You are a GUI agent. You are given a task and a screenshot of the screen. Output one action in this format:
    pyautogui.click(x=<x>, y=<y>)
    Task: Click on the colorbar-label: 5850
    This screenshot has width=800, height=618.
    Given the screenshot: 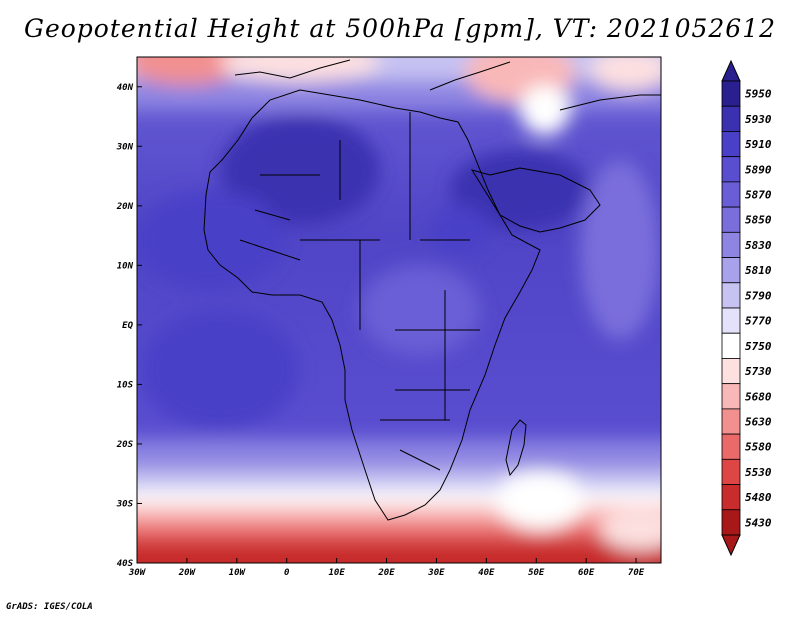 What is the action you would take?
    pyautogui.click(x=758, y=220)
    